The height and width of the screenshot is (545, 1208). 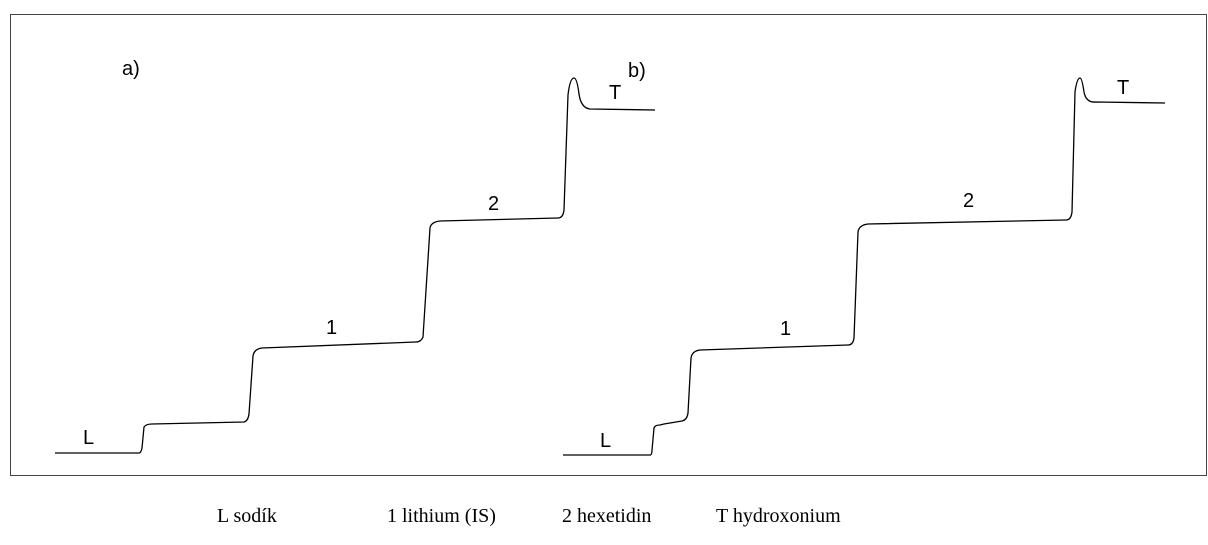 I want to click on legend-entry: 1 lithium (IS), so click(x=441, y=516).